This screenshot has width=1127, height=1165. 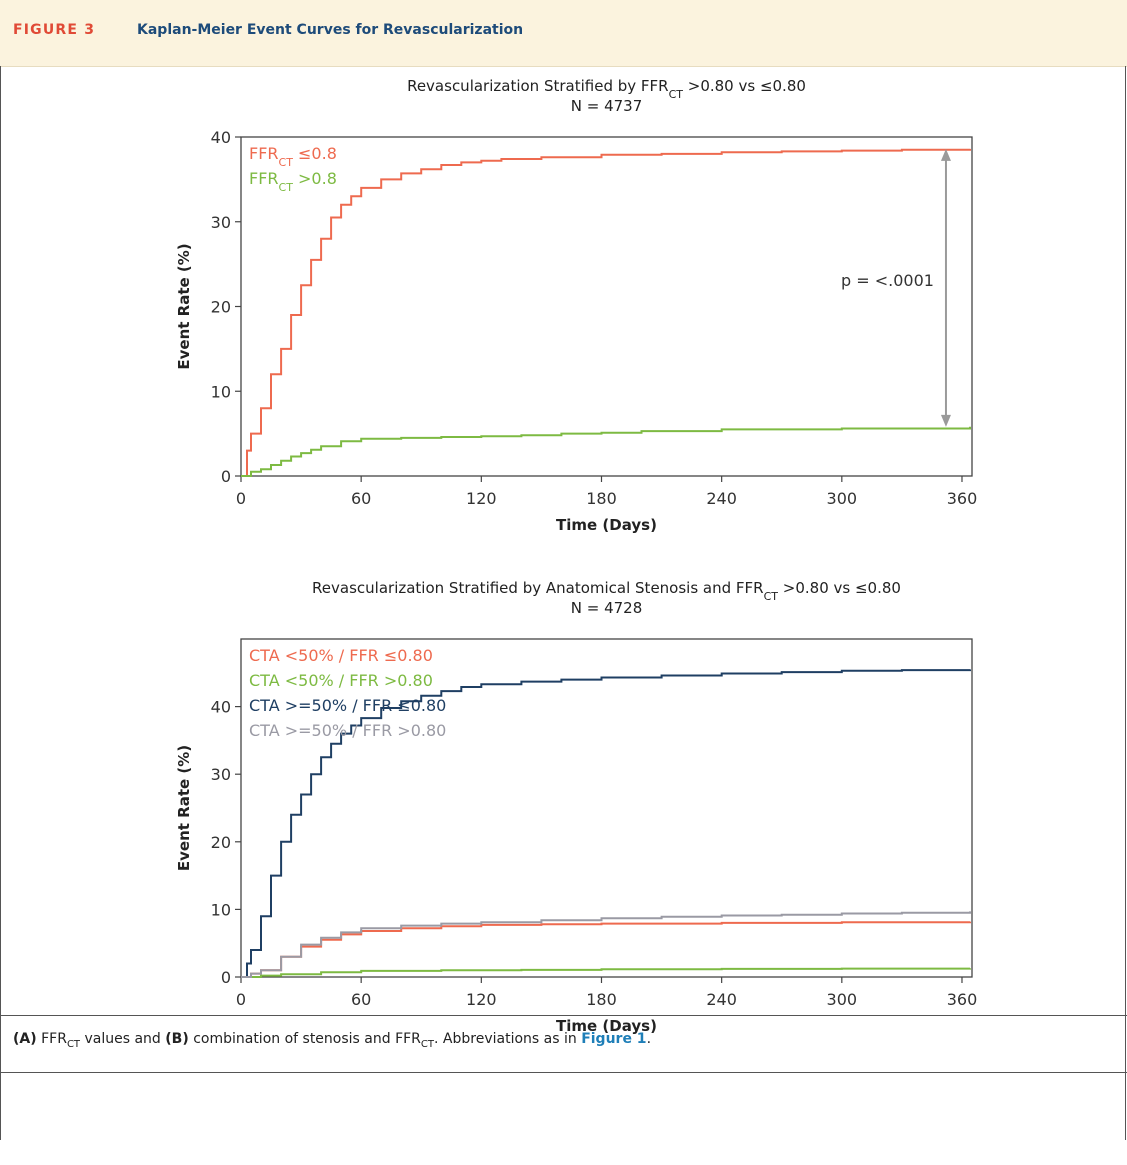 What do you see at coordinates (347, 730) in the screenshot?
I see `legend-entry-4: CTA >=50% / FFR >0.80` at bounding box center [347, 730].